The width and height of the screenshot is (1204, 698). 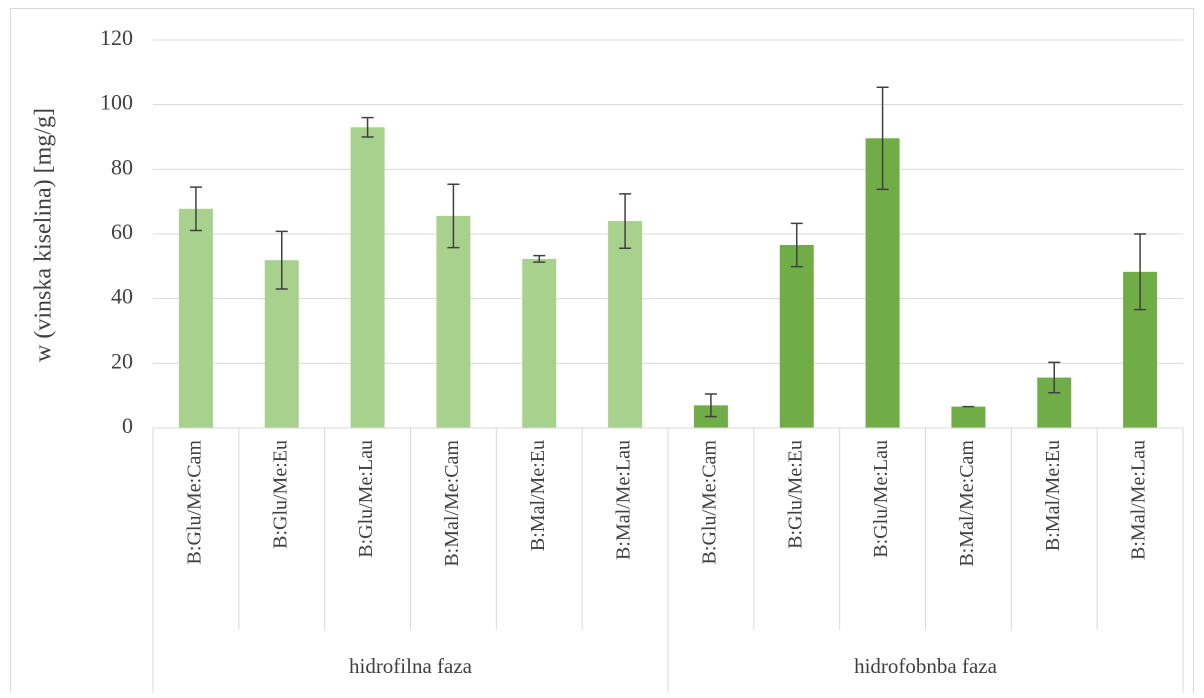 I want to click on y-tick-label: 80, so click(x=122, y=166).